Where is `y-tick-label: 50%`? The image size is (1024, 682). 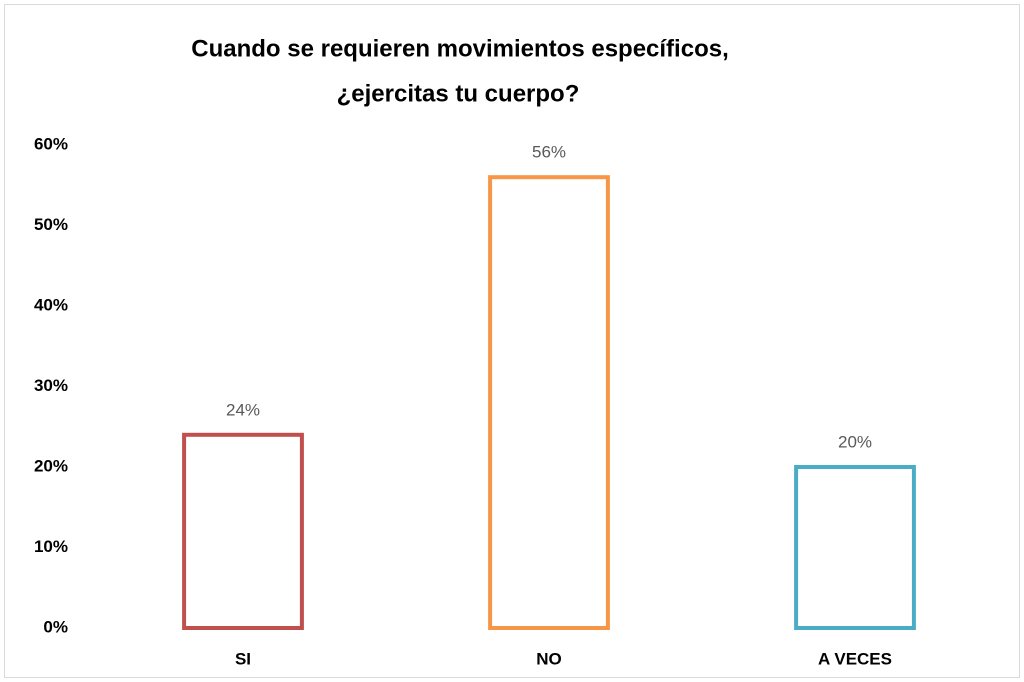
y-tick-label: 50% is located at coordinates (51, 224).